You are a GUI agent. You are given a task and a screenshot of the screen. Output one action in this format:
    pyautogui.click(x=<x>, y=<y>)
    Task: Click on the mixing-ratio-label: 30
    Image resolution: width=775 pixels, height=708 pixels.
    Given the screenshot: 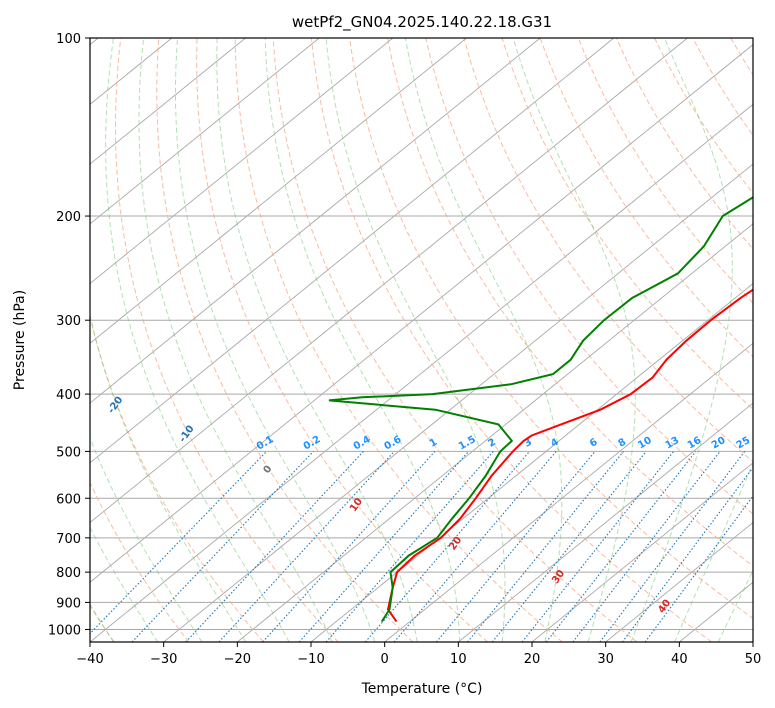 What is the action you would take?
    pyautogui.click(x=764, y=443)
    